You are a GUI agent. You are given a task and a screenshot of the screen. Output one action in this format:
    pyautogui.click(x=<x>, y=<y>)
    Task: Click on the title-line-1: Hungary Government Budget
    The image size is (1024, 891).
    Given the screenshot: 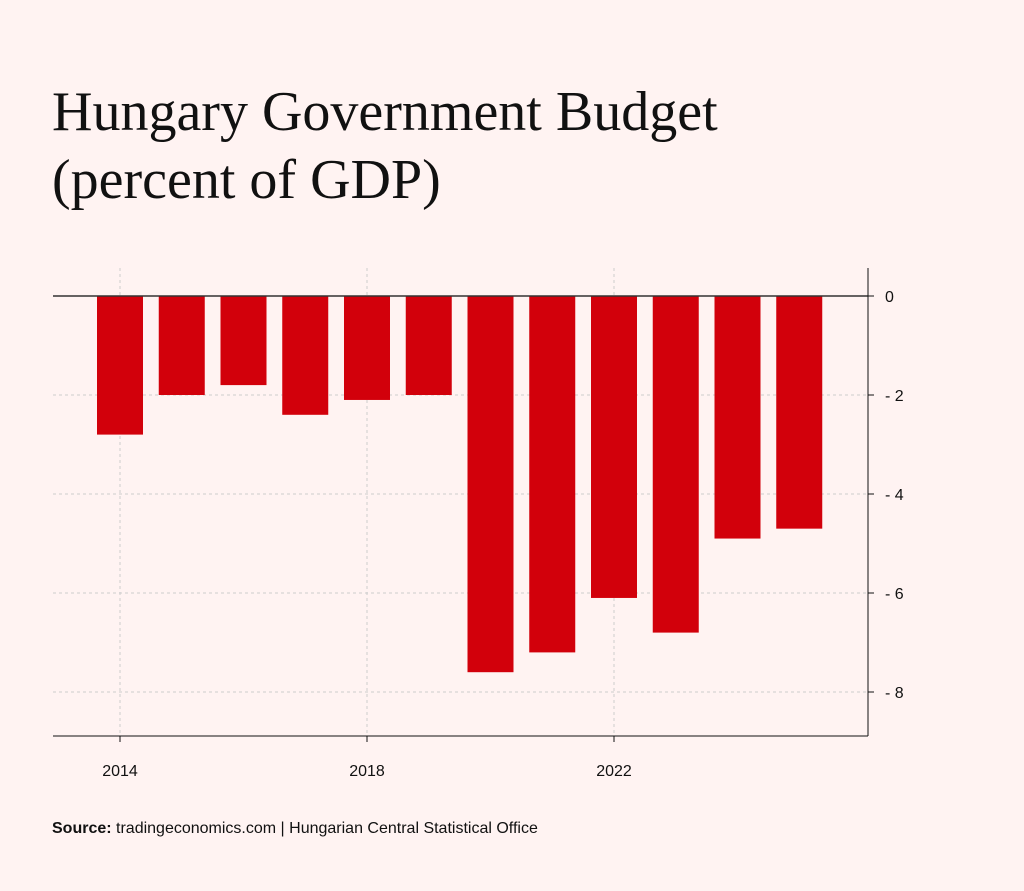 What is the action you would take?
    pyautogui.click(x=385, y=112)
    